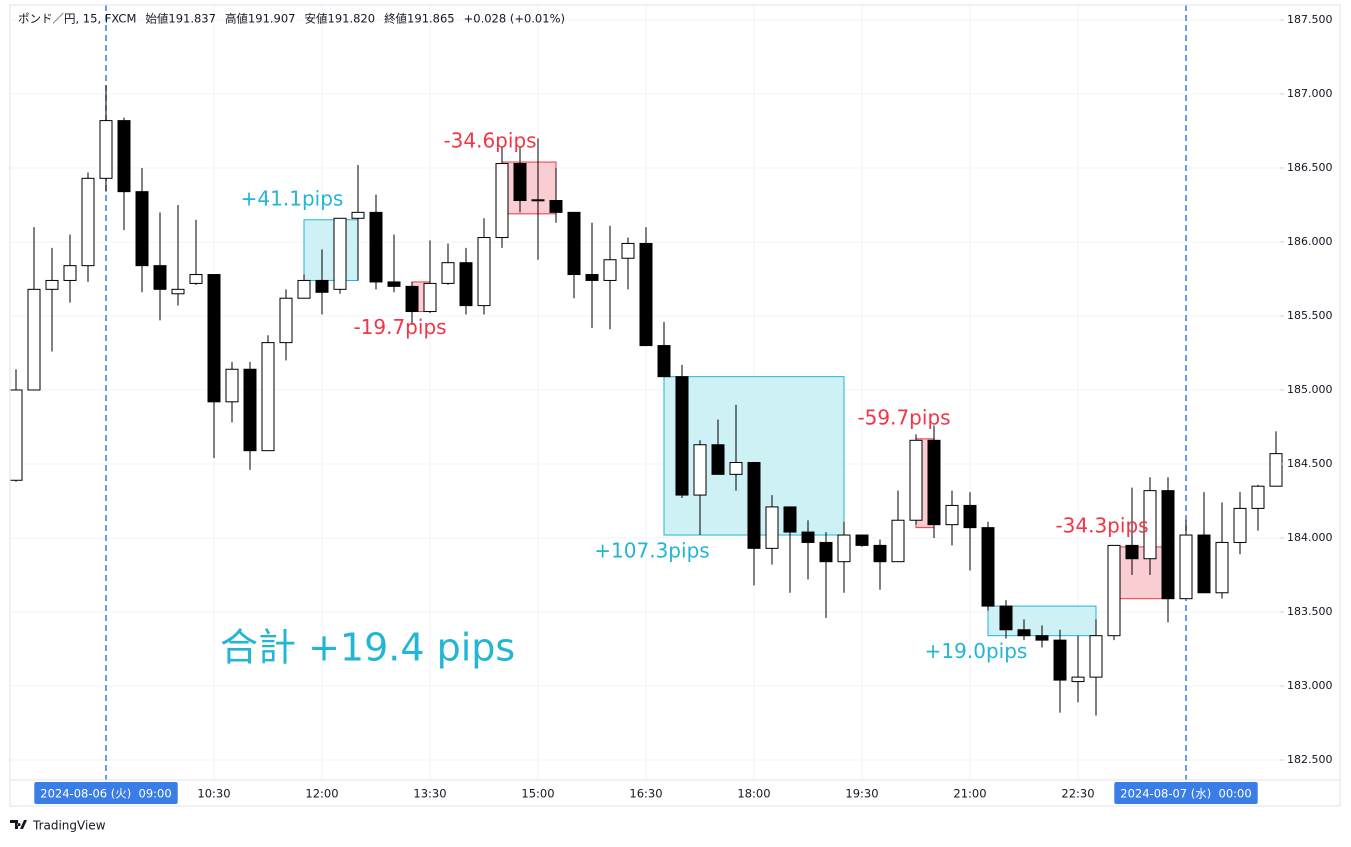 The height and width of the screenshot is (847, 1351). What do you see at coordinates (1310, 93) in the screenshot?
I see `y-tick-label: 187.000` at bounding box center [1310, 93].